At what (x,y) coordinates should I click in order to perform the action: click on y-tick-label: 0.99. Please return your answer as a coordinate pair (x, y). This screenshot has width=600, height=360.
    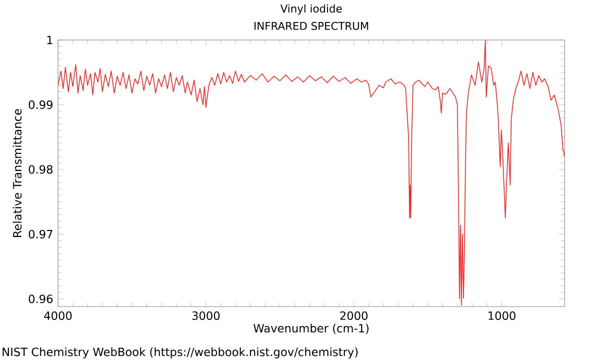
    Looking at the image, I should click on (40, 105).